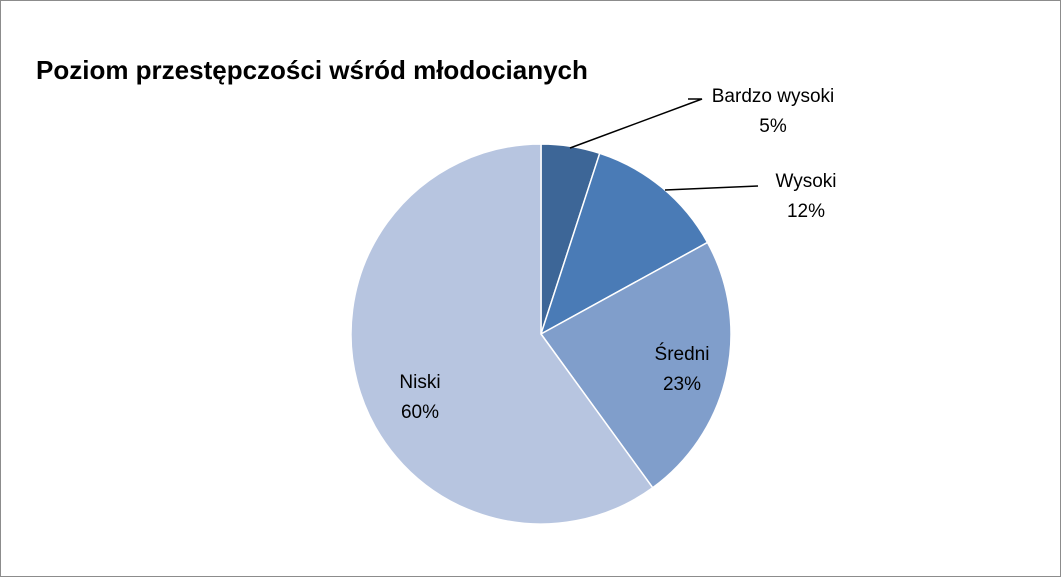 The image size is (1061, 577). Describe the element at coordinates (805, 181) in the screenshot. I see `slice-label: Wysoki` at that location.